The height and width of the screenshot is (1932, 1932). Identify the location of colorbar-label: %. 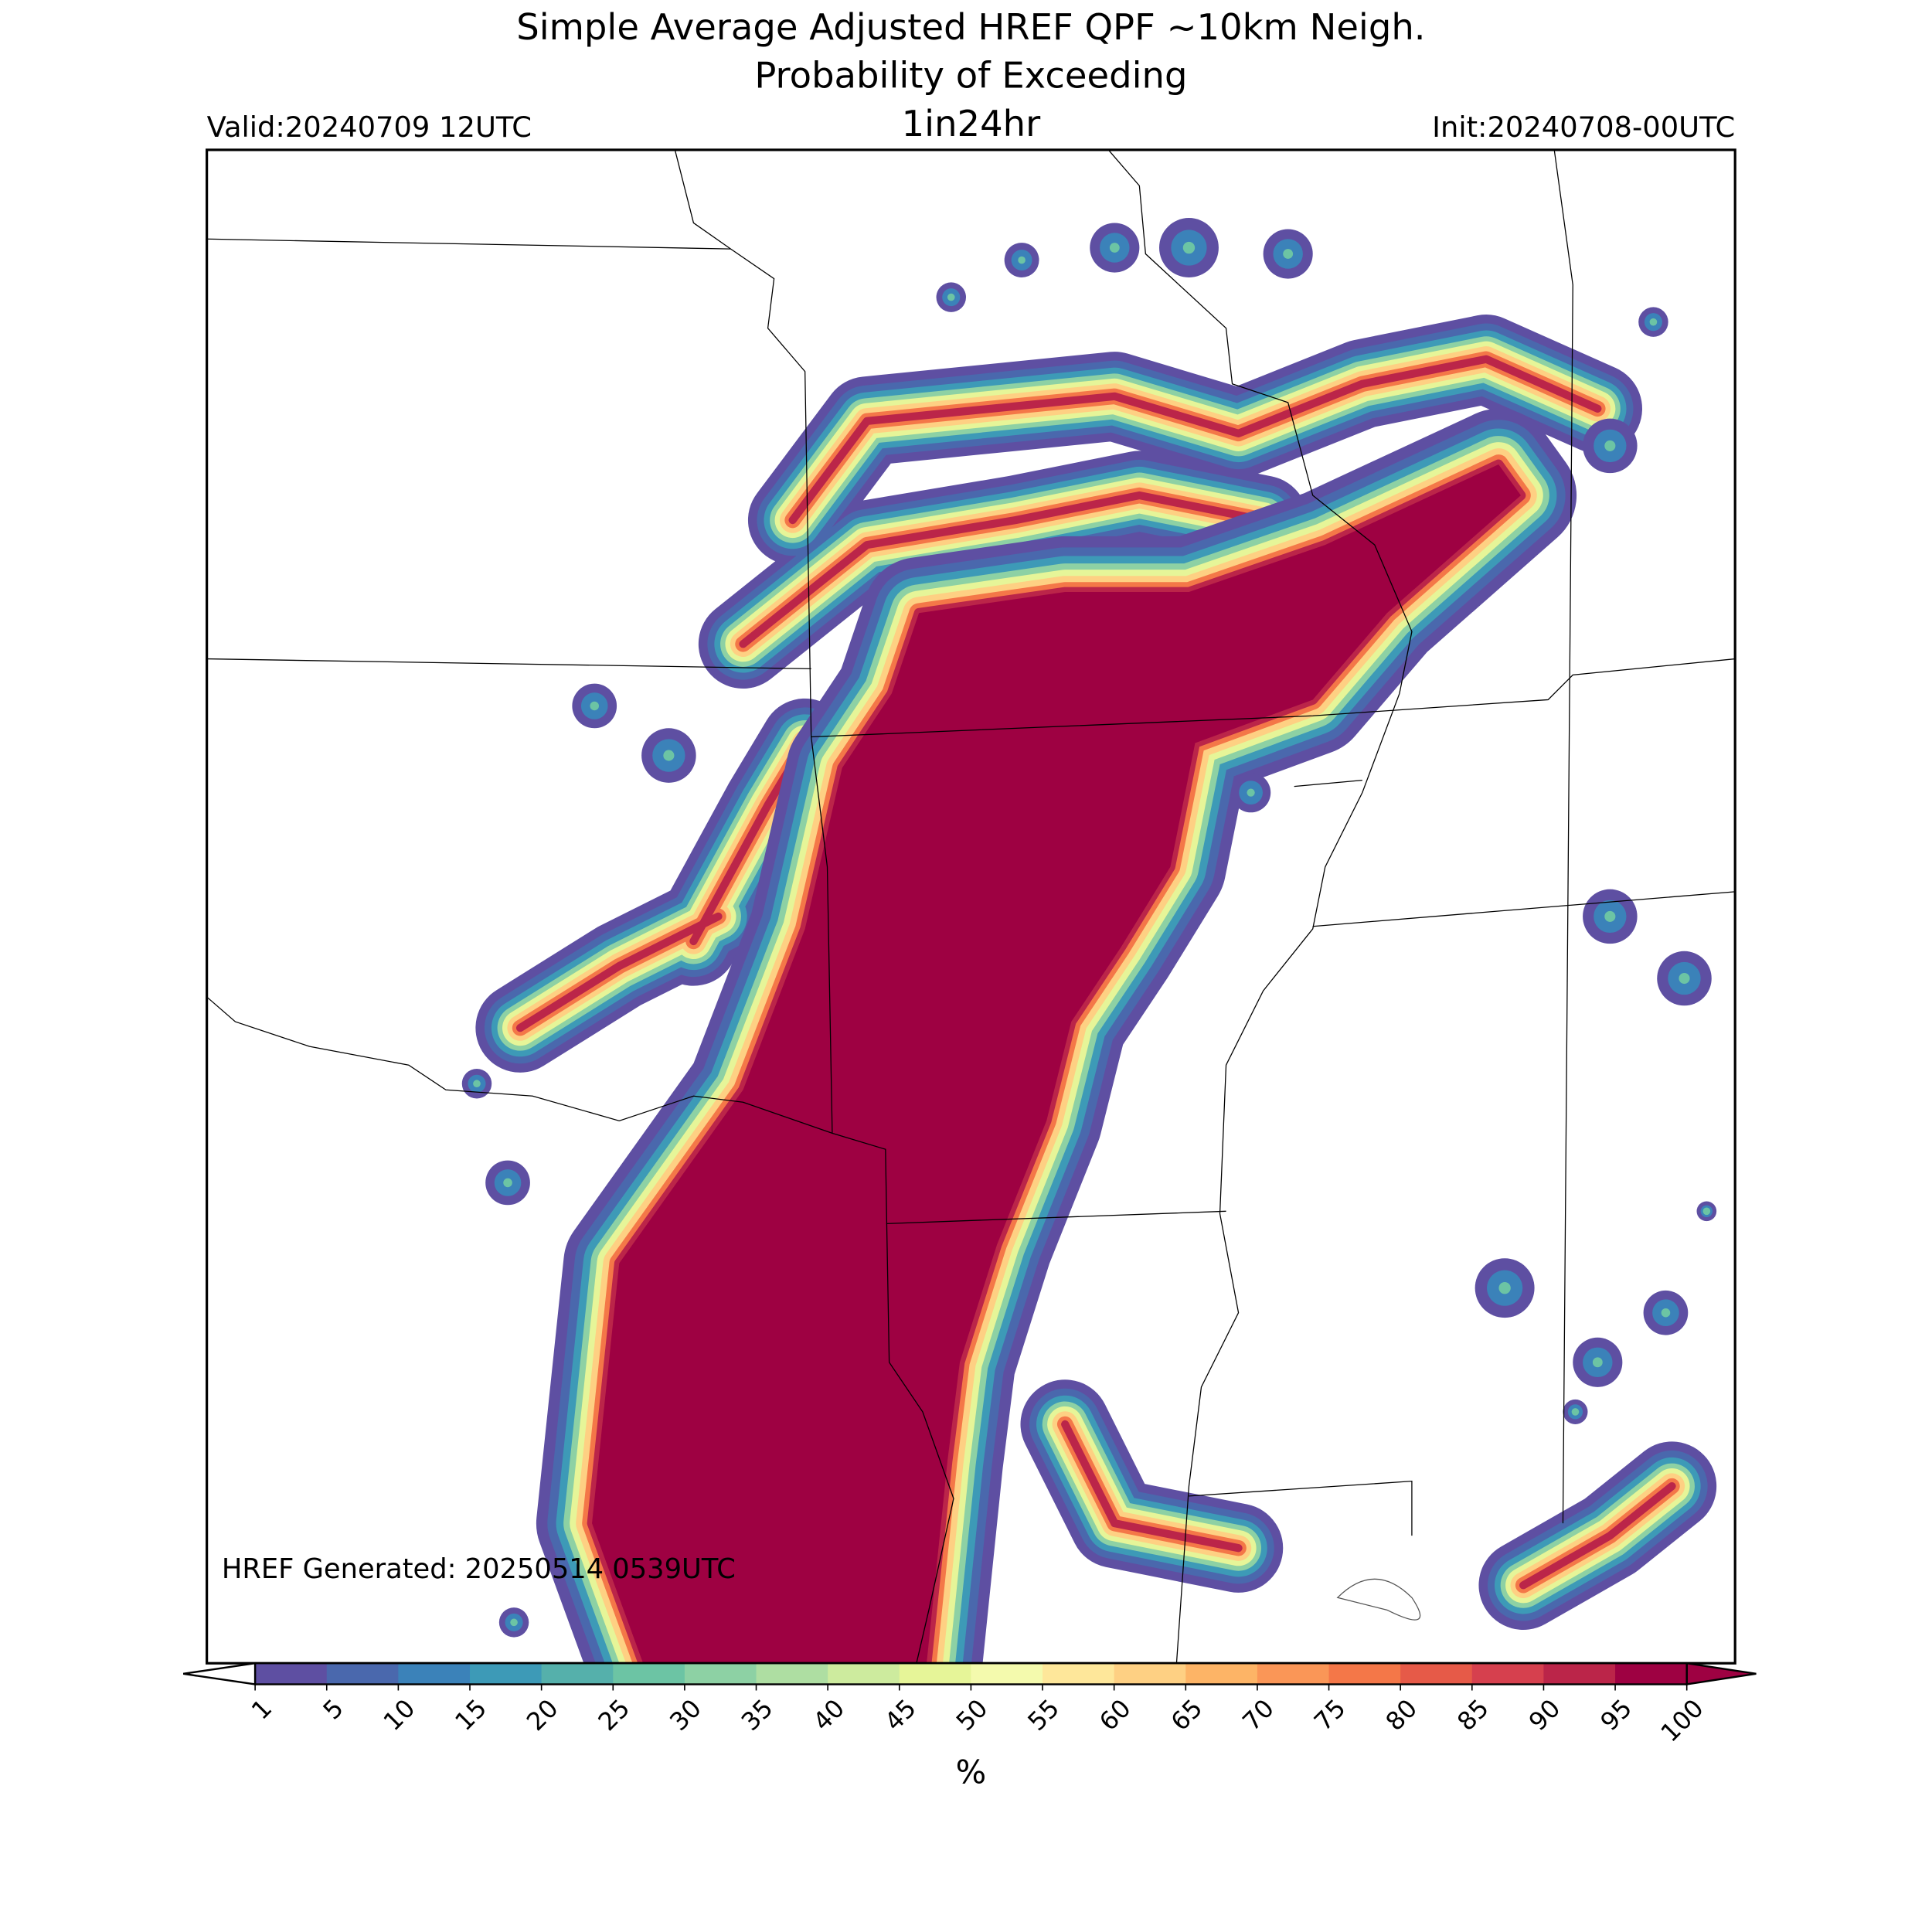
(971, 1772).